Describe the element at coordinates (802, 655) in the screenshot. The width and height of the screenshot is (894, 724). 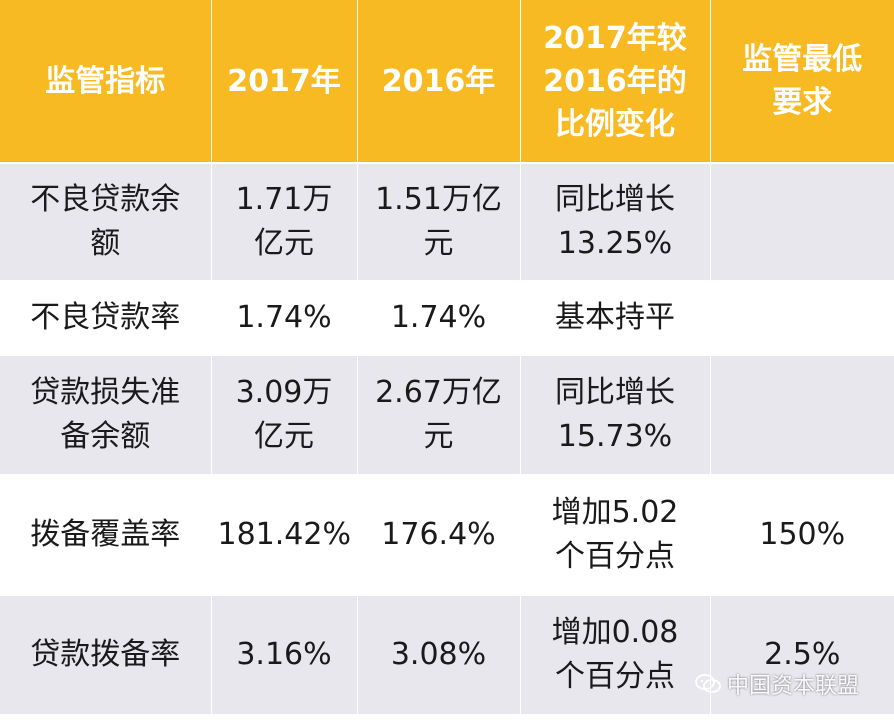
I see `table-cell: 2.5%` at that location.